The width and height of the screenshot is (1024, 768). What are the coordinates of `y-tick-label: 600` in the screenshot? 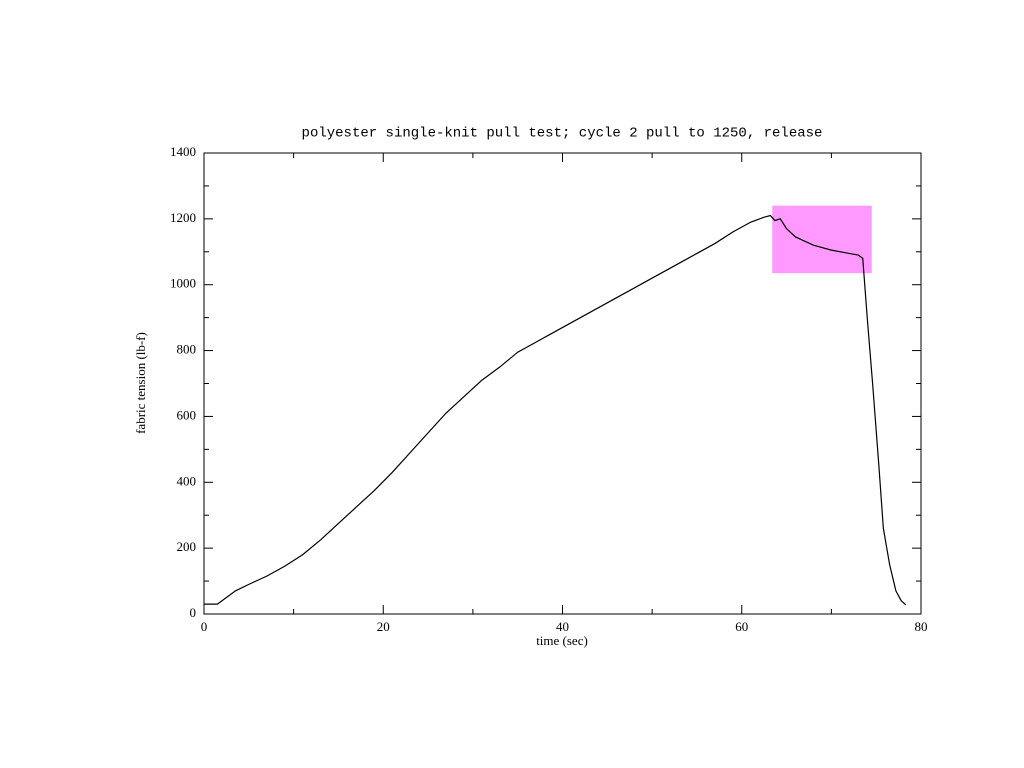 It's located at (187, 414).